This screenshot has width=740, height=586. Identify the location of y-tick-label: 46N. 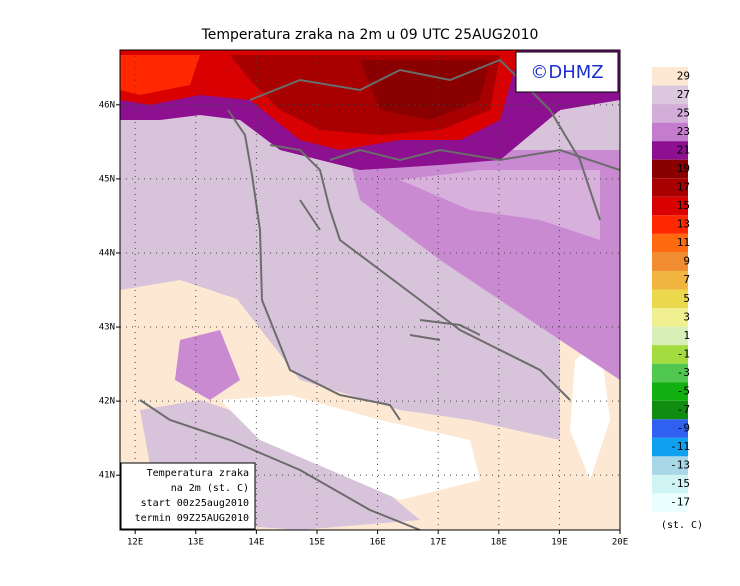
(107, 105).